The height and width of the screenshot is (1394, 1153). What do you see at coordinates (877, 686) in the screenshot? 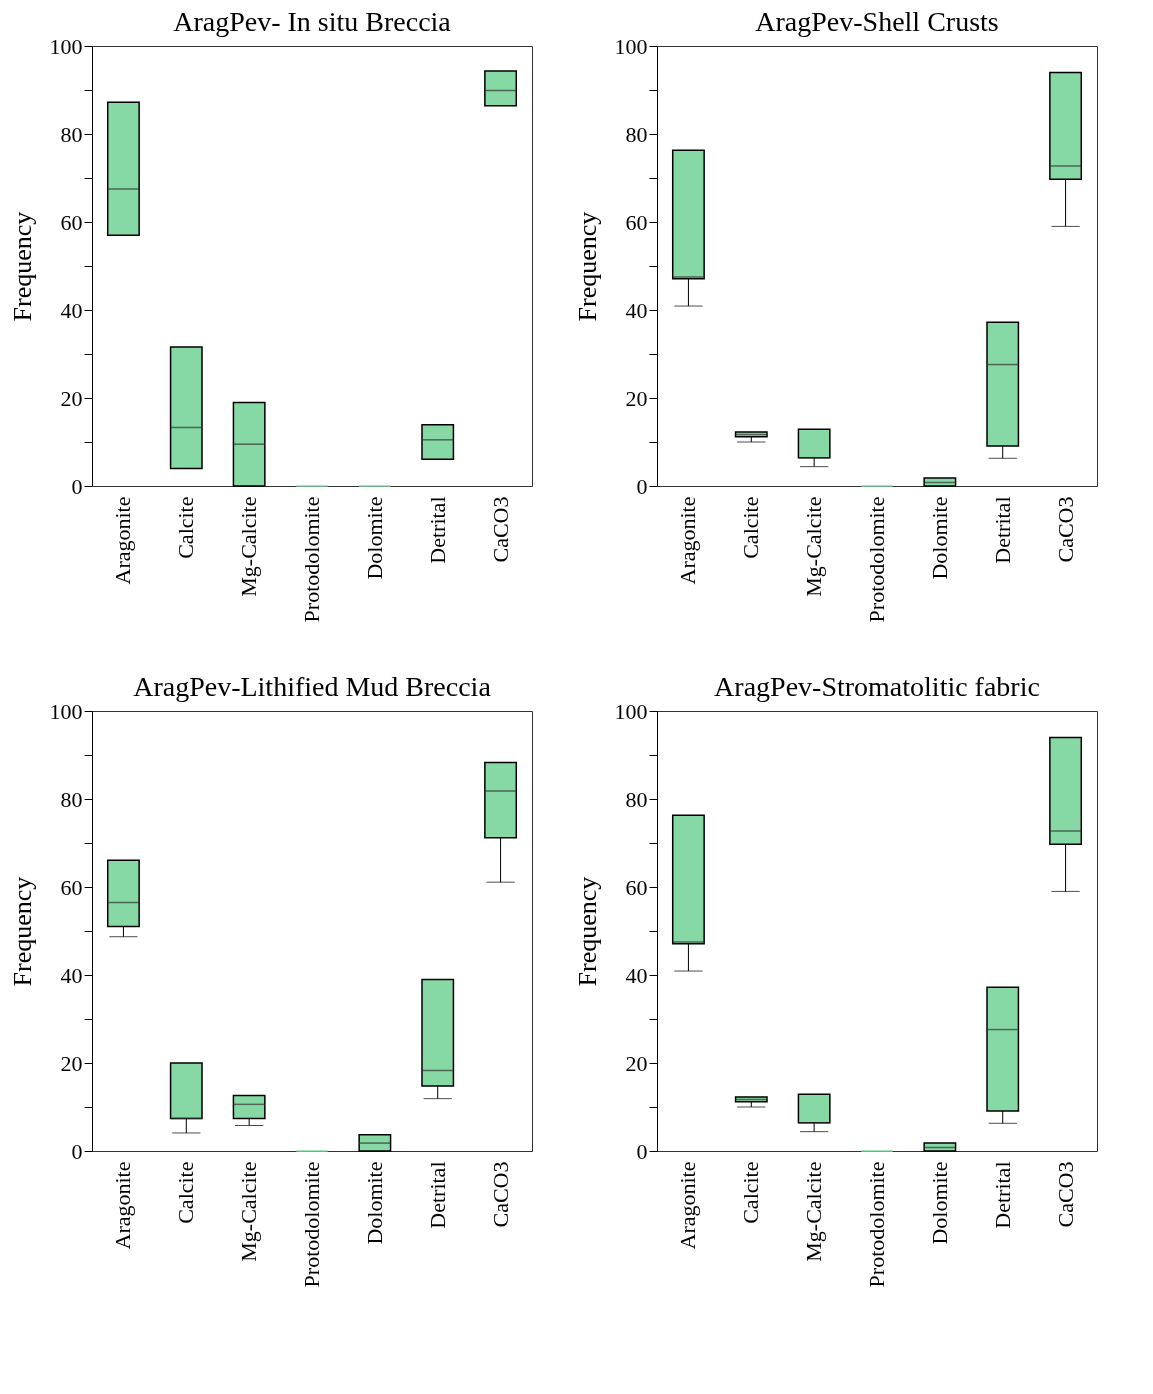
I see `chart-title: AragPev-Stromatolitic fabric` at bounding box center [877, 686].